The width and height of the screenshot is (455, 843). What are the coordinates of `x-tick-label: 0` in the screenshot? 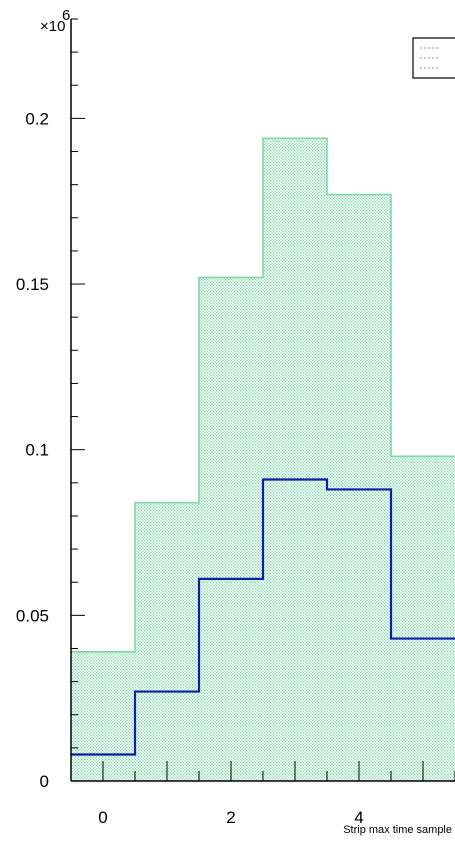 It's located at (102, 817).